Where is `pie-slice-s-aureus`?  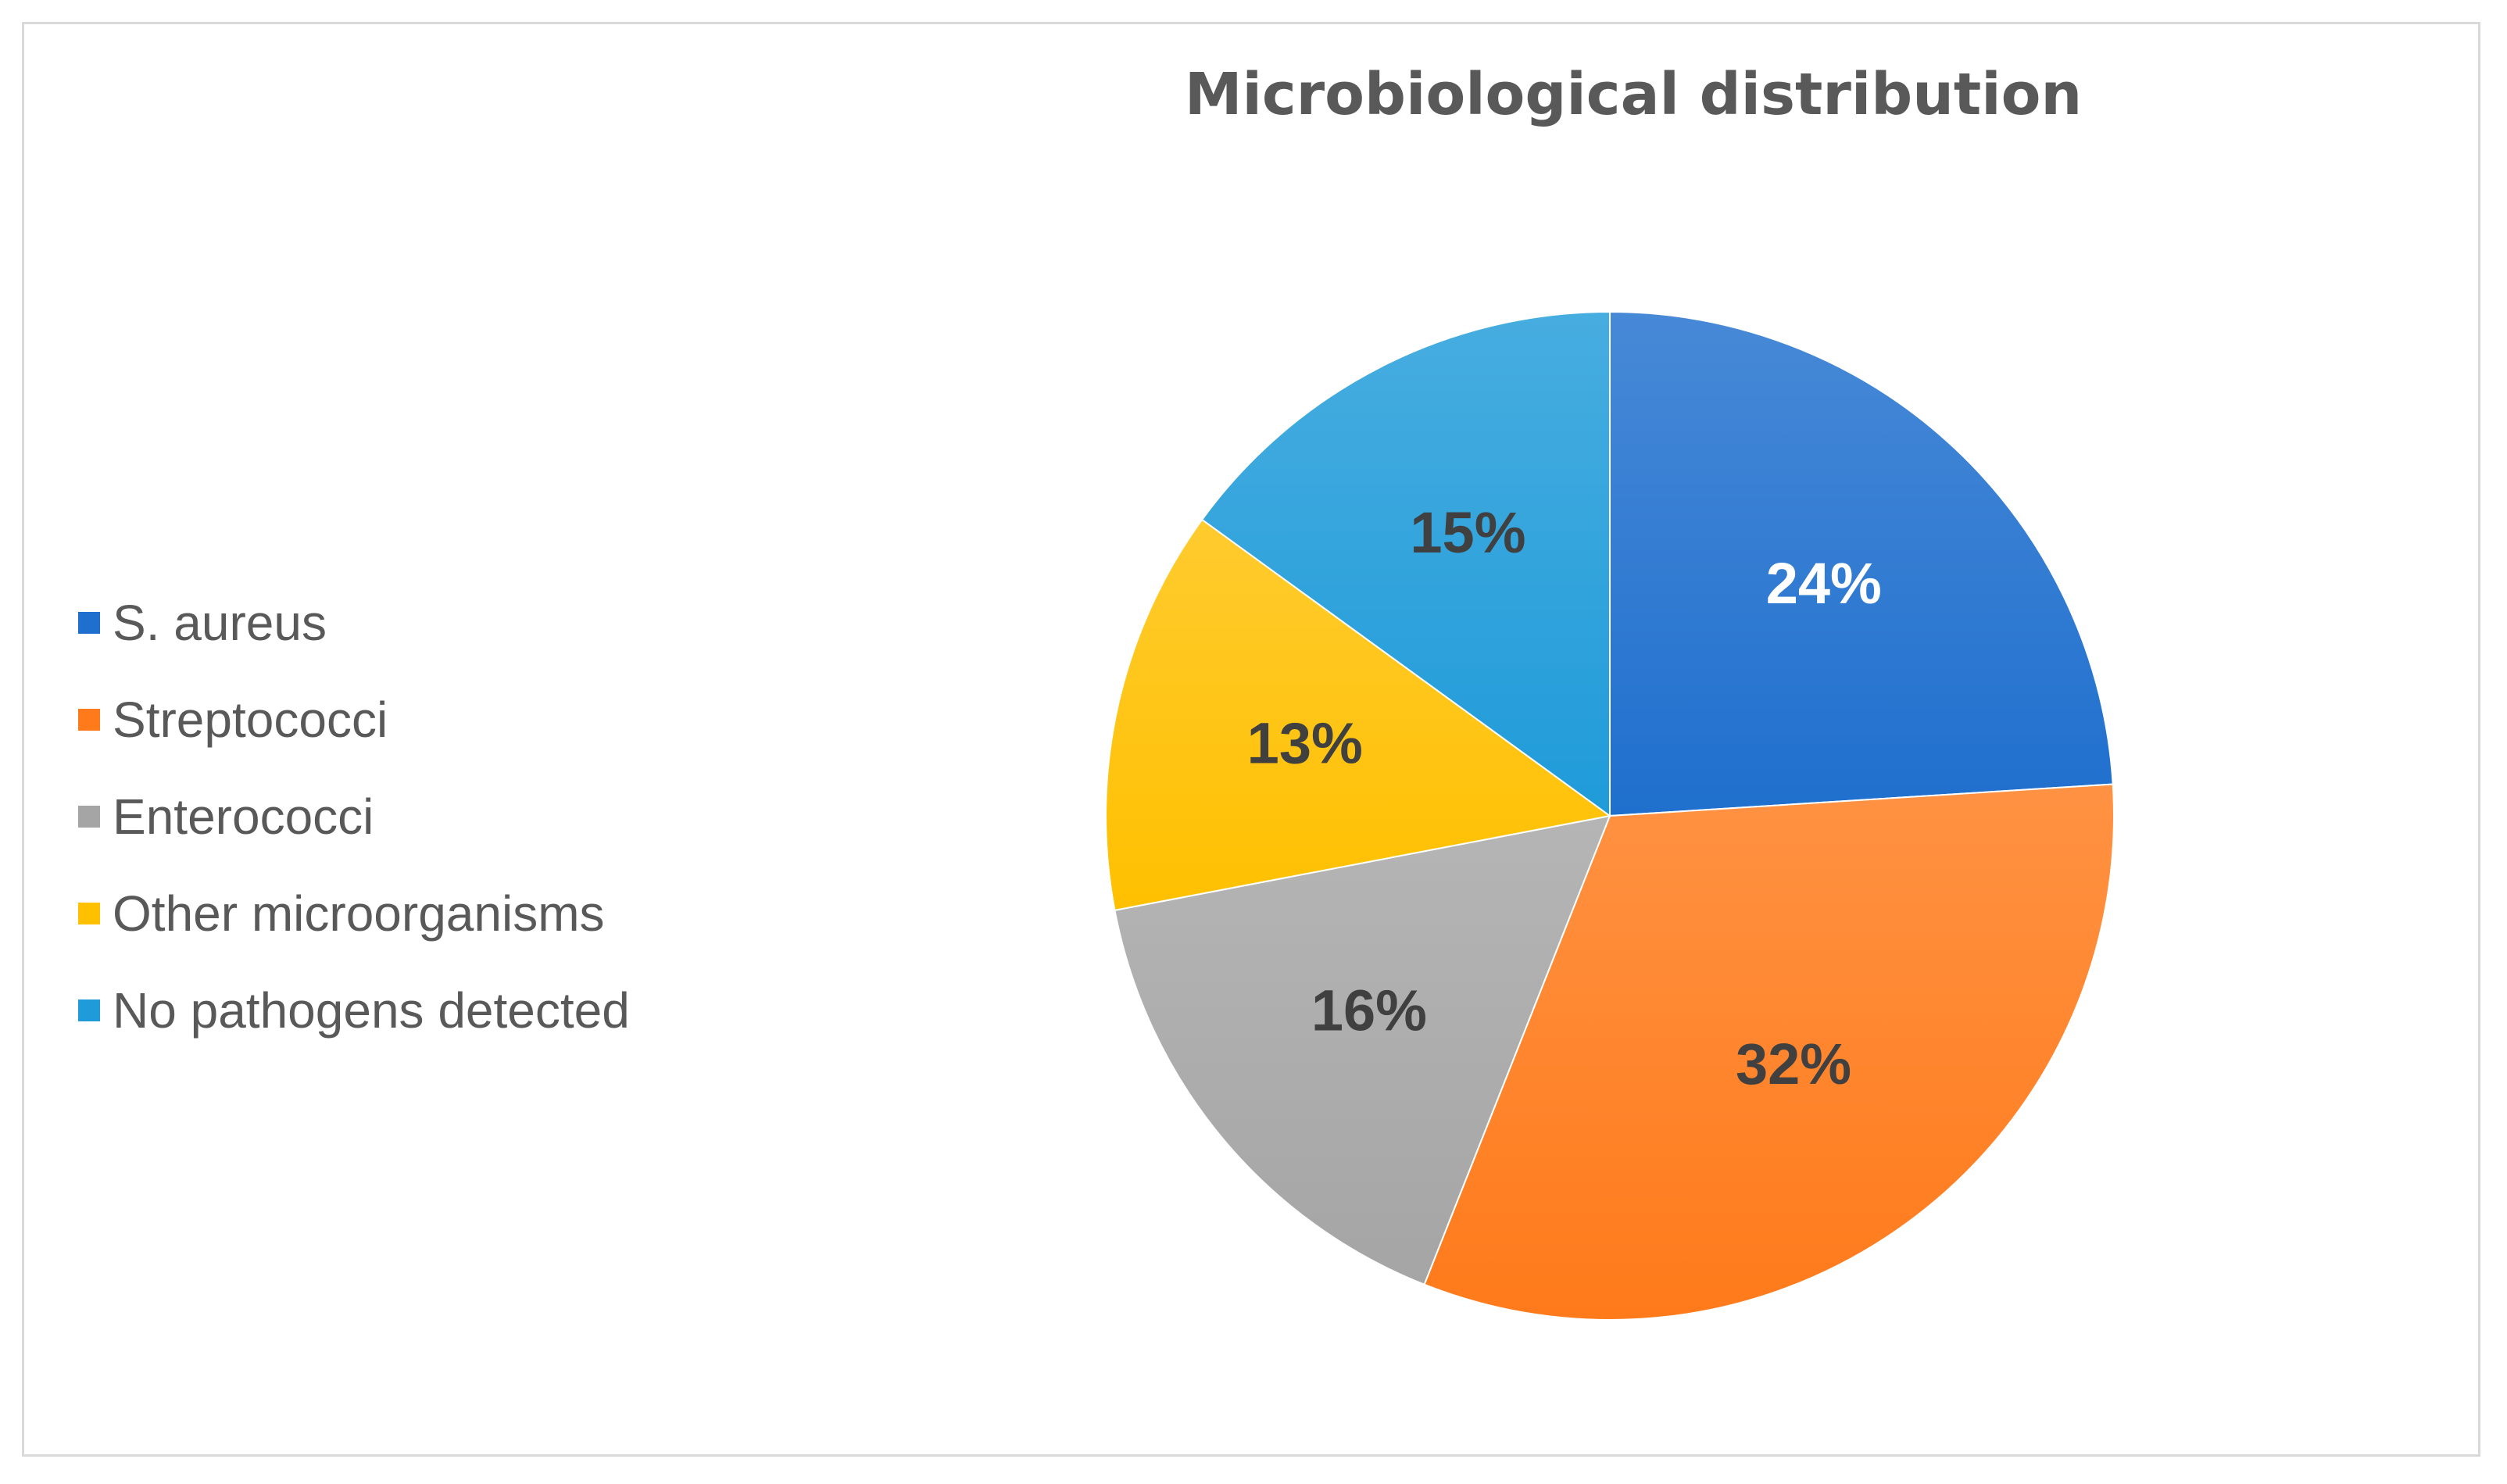
pie-slice-s-aureus is located at coordinates (1861, 563).